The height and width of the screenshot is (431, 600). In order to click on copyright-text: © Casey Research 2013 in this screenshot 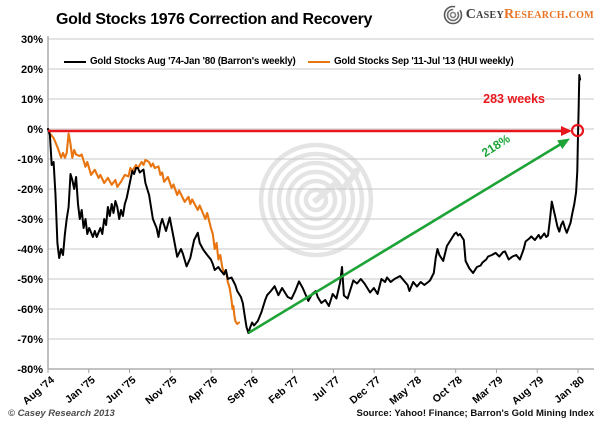, I will do `click(61, 413)`.